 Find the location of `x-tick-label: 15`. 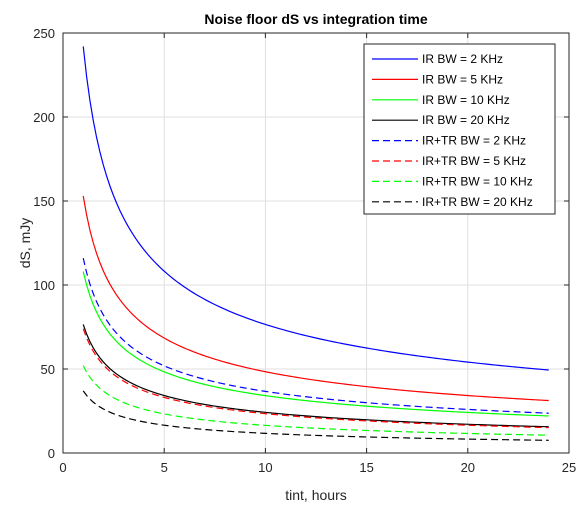

x-tick-label: 15 is located at coordinates (366, 467).